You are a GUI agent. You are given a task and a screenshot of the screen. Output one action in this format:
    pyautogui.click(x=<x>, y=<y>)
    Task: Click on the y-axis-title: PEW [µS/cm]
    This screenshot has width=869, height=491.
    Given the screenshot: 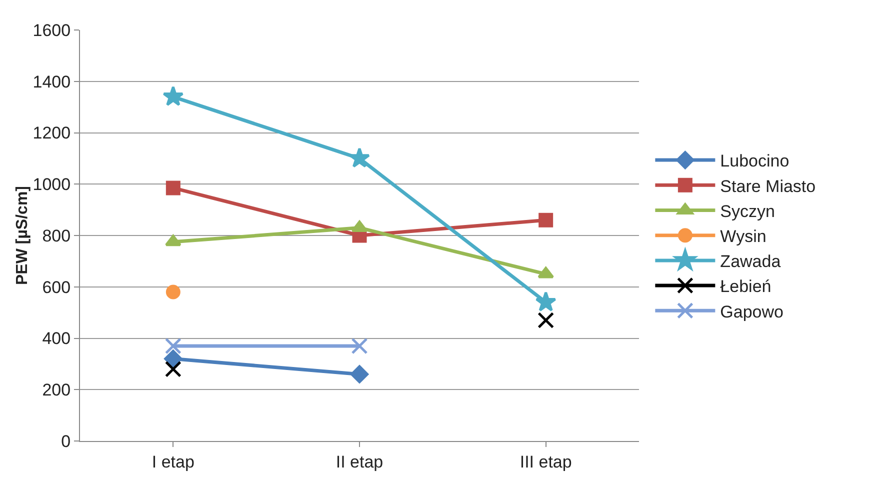 What is the action you would take?
    pyautogui.click(x=22, y=236)
    